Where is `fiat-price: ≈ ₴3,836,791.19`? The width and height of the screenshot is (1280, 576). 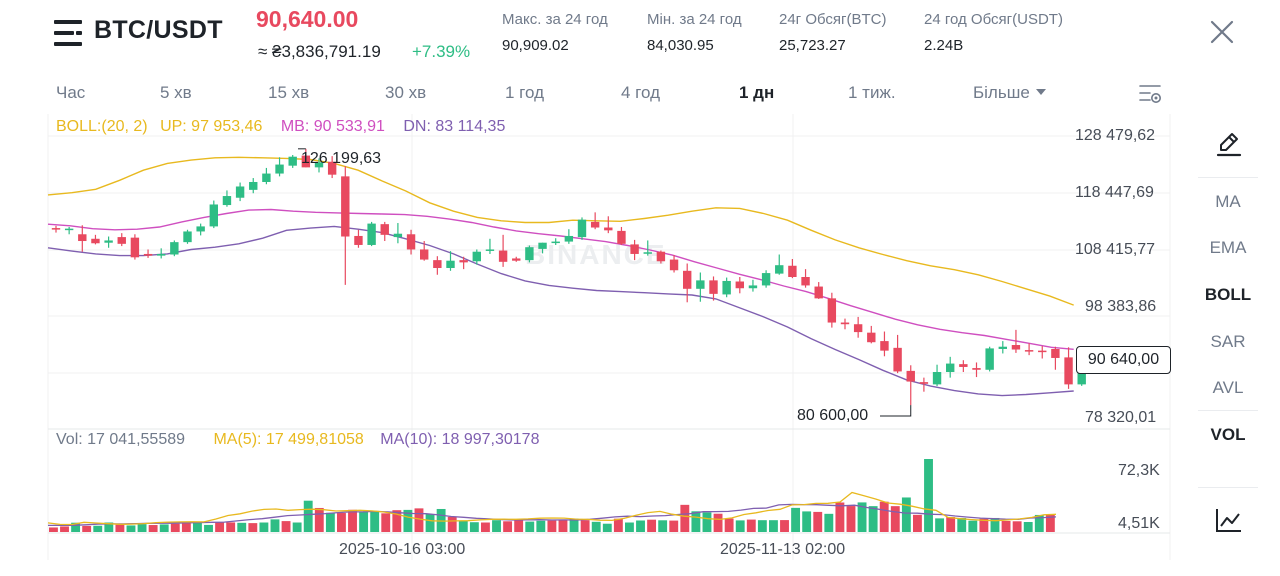 fiat-price: ≈ ₴3,836,791.19 is located at coordinates (319, 51).